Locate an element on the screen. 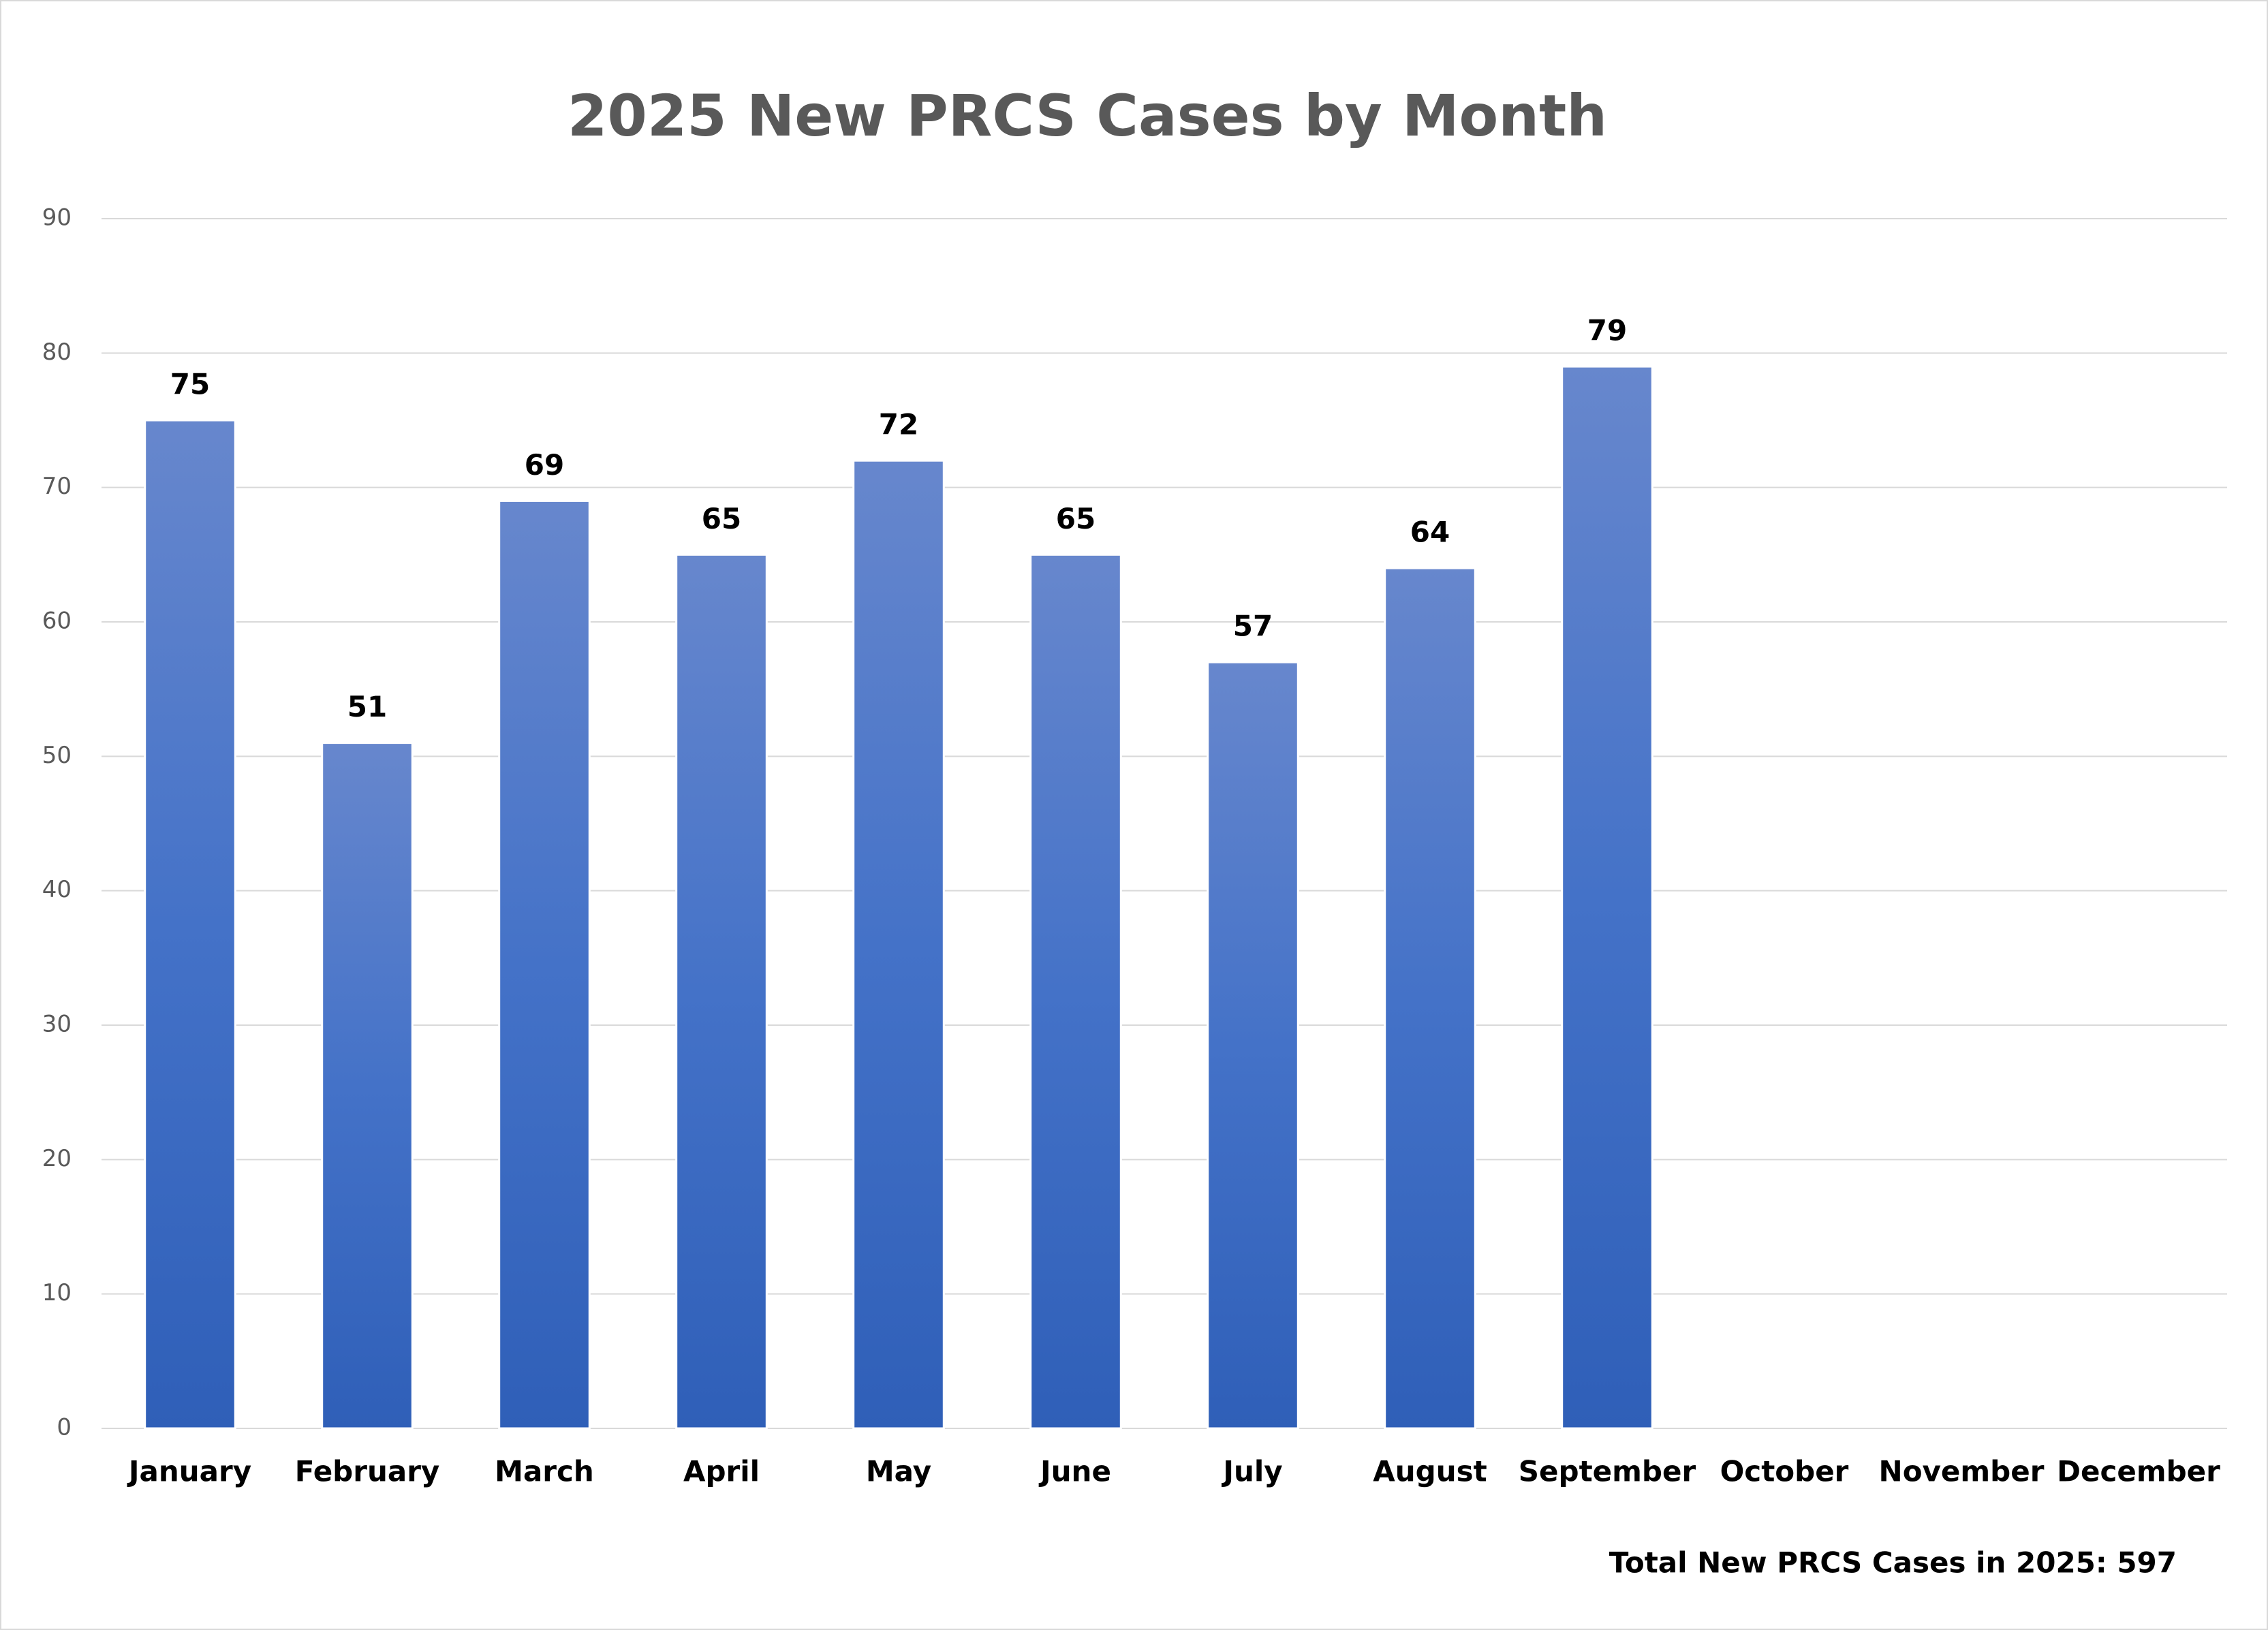 This screenshot has height=1630, width=2268. x-tick-label: September is located at coordinates (1607, 1471).